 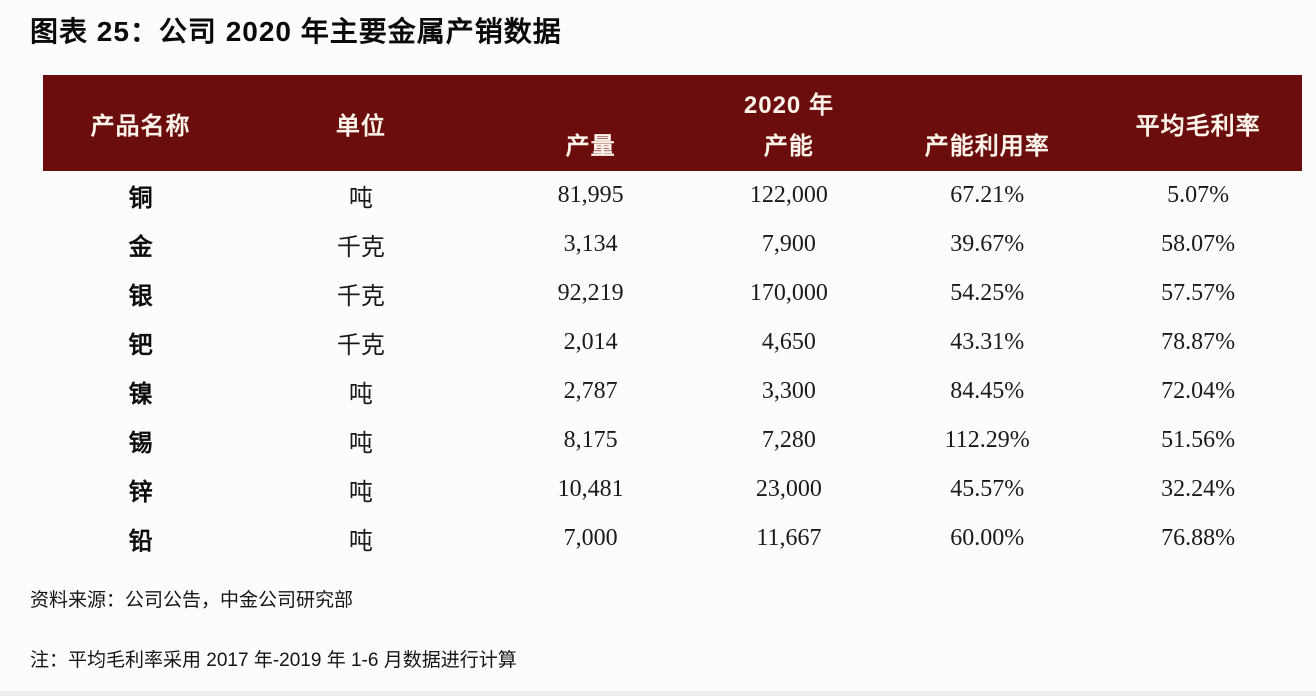 What do you see at coordinates (672, 391) in the screenshot?
I see `table-row: 镍 吨 2,787 3,300 84.45% 72.04%` at bounding box center [672, 391].